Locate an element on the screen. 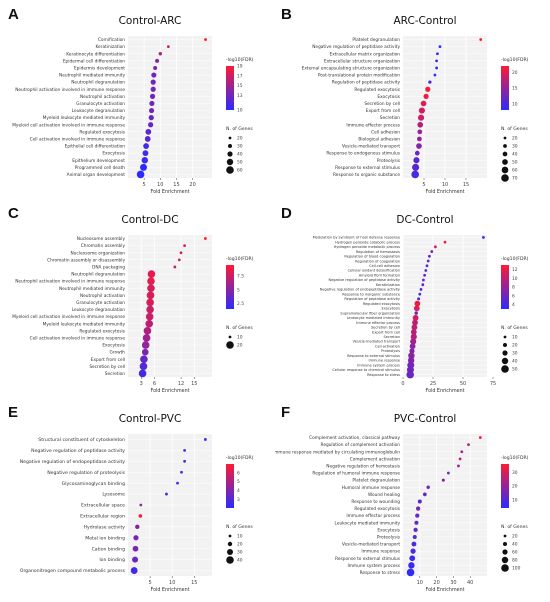 Image resolution: width=550 pixels, height=602 pixels. term-label: Response to endogenous stimulus is located at coordinates (363, 154).